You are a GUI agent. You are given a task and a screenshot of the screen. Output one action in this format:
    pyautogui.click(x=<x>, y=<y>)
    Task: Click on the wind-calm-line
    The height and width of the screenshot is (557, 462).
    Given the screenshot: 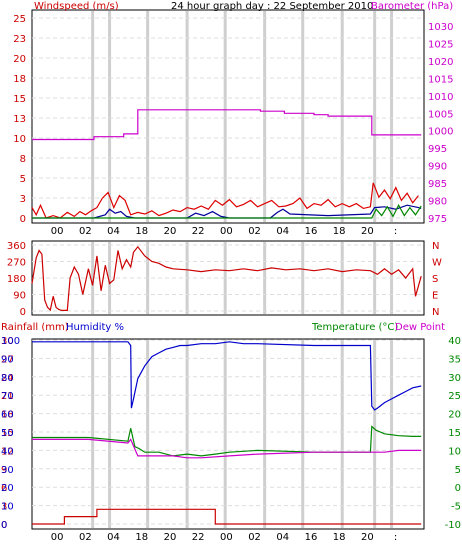 What is the action you would take?
    pyautogui.click(x=227, y=211)
    